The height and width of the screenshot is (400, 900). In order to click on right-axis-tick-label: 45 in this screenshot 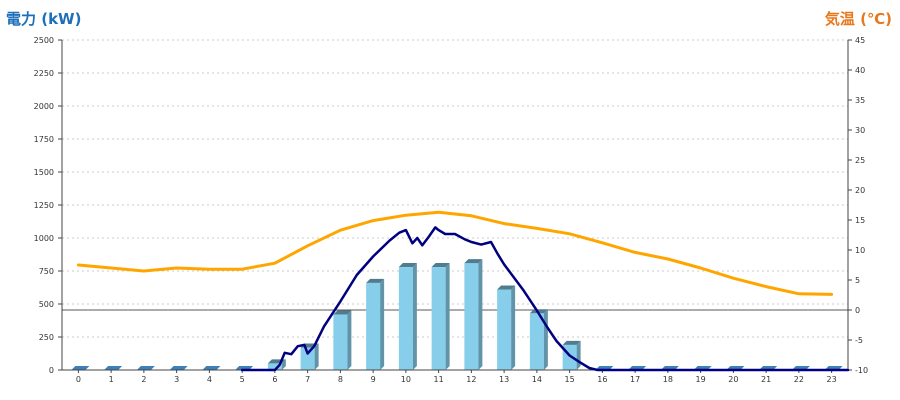, I will do `click(860, 40)`.